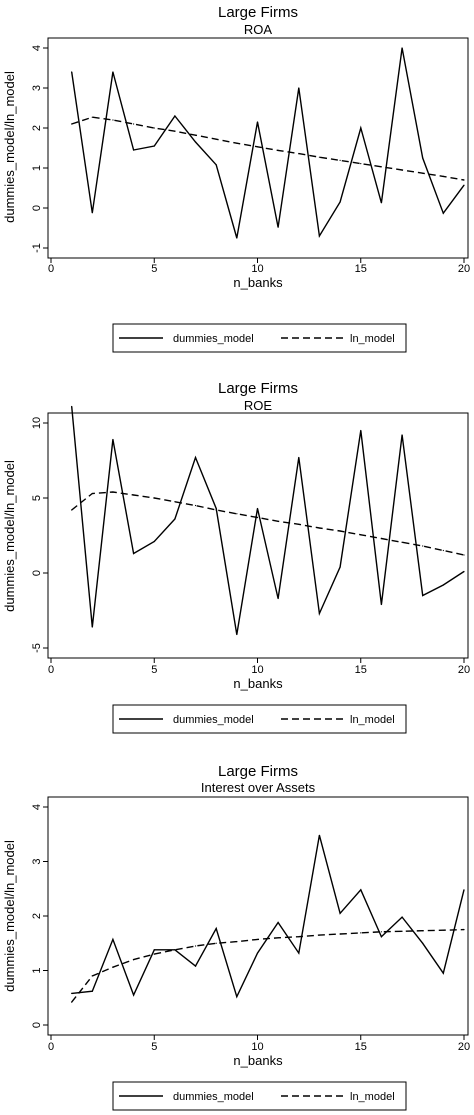 Image resolution: width=474 pixels, height=1115 pixels. Describe the element at coordinates (257, 1047) in the screenshot. I see `x-tick-label: 10` at that location.